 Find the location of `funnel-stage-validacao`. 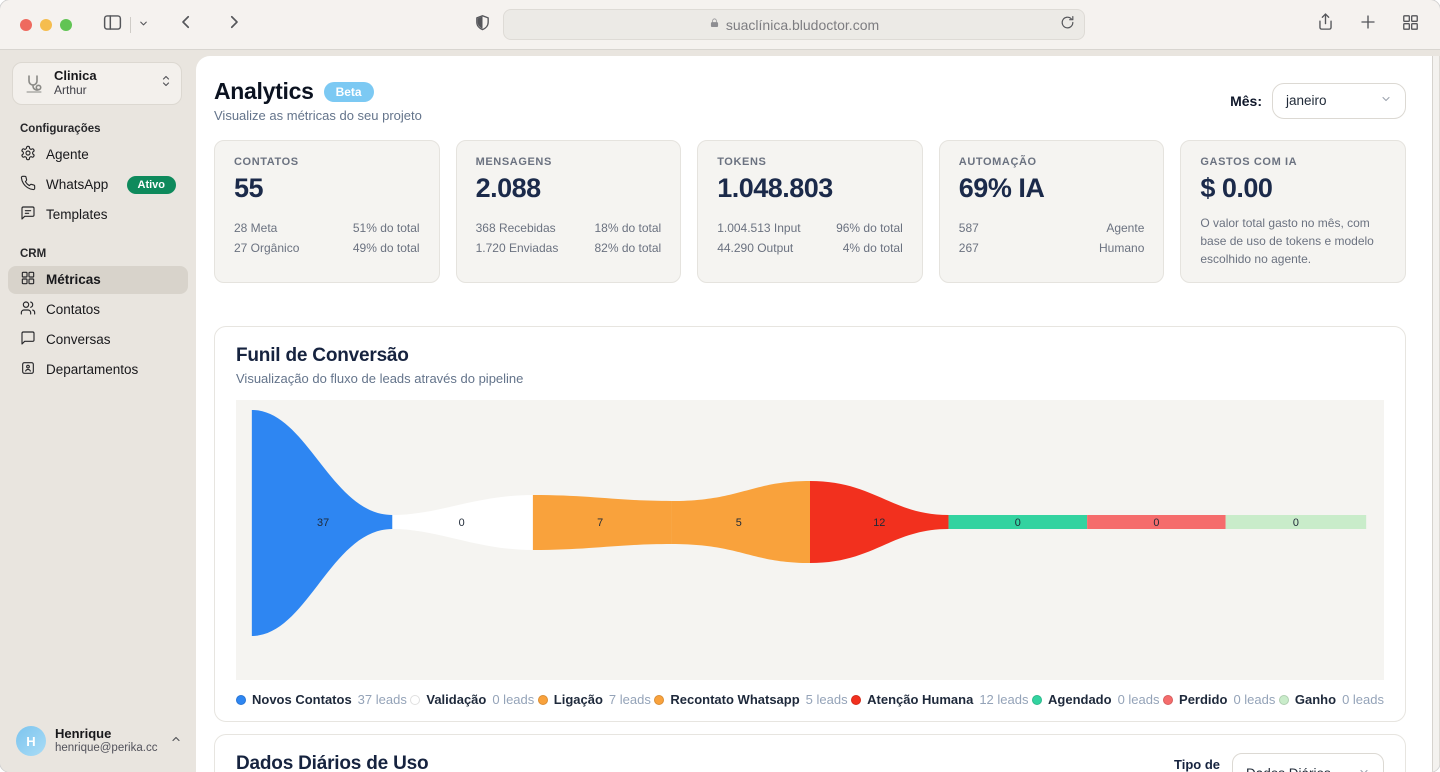

funnel-stage-validacao is located at coordinates (462, 522).